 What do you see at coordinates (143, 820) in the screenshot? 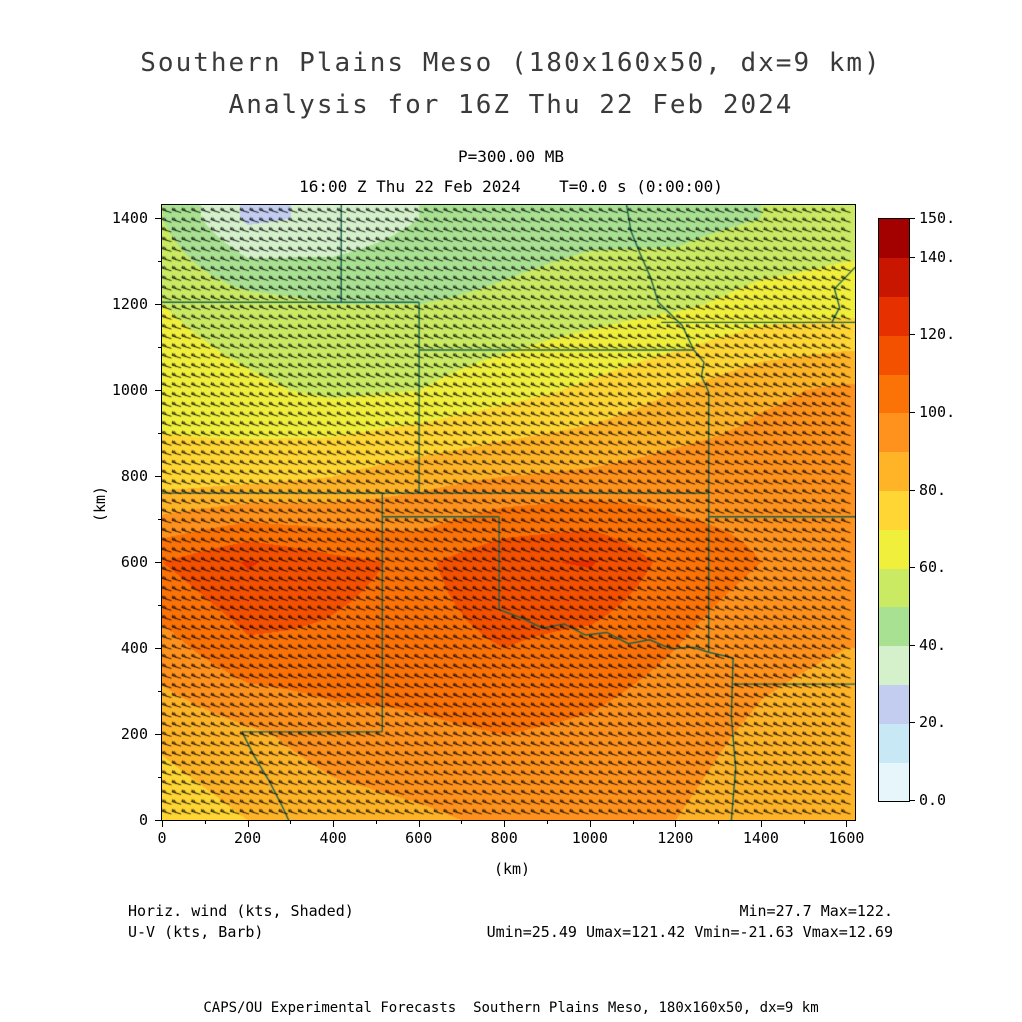
I see `y-tick-label: 0` at bounding box center [143, 820].